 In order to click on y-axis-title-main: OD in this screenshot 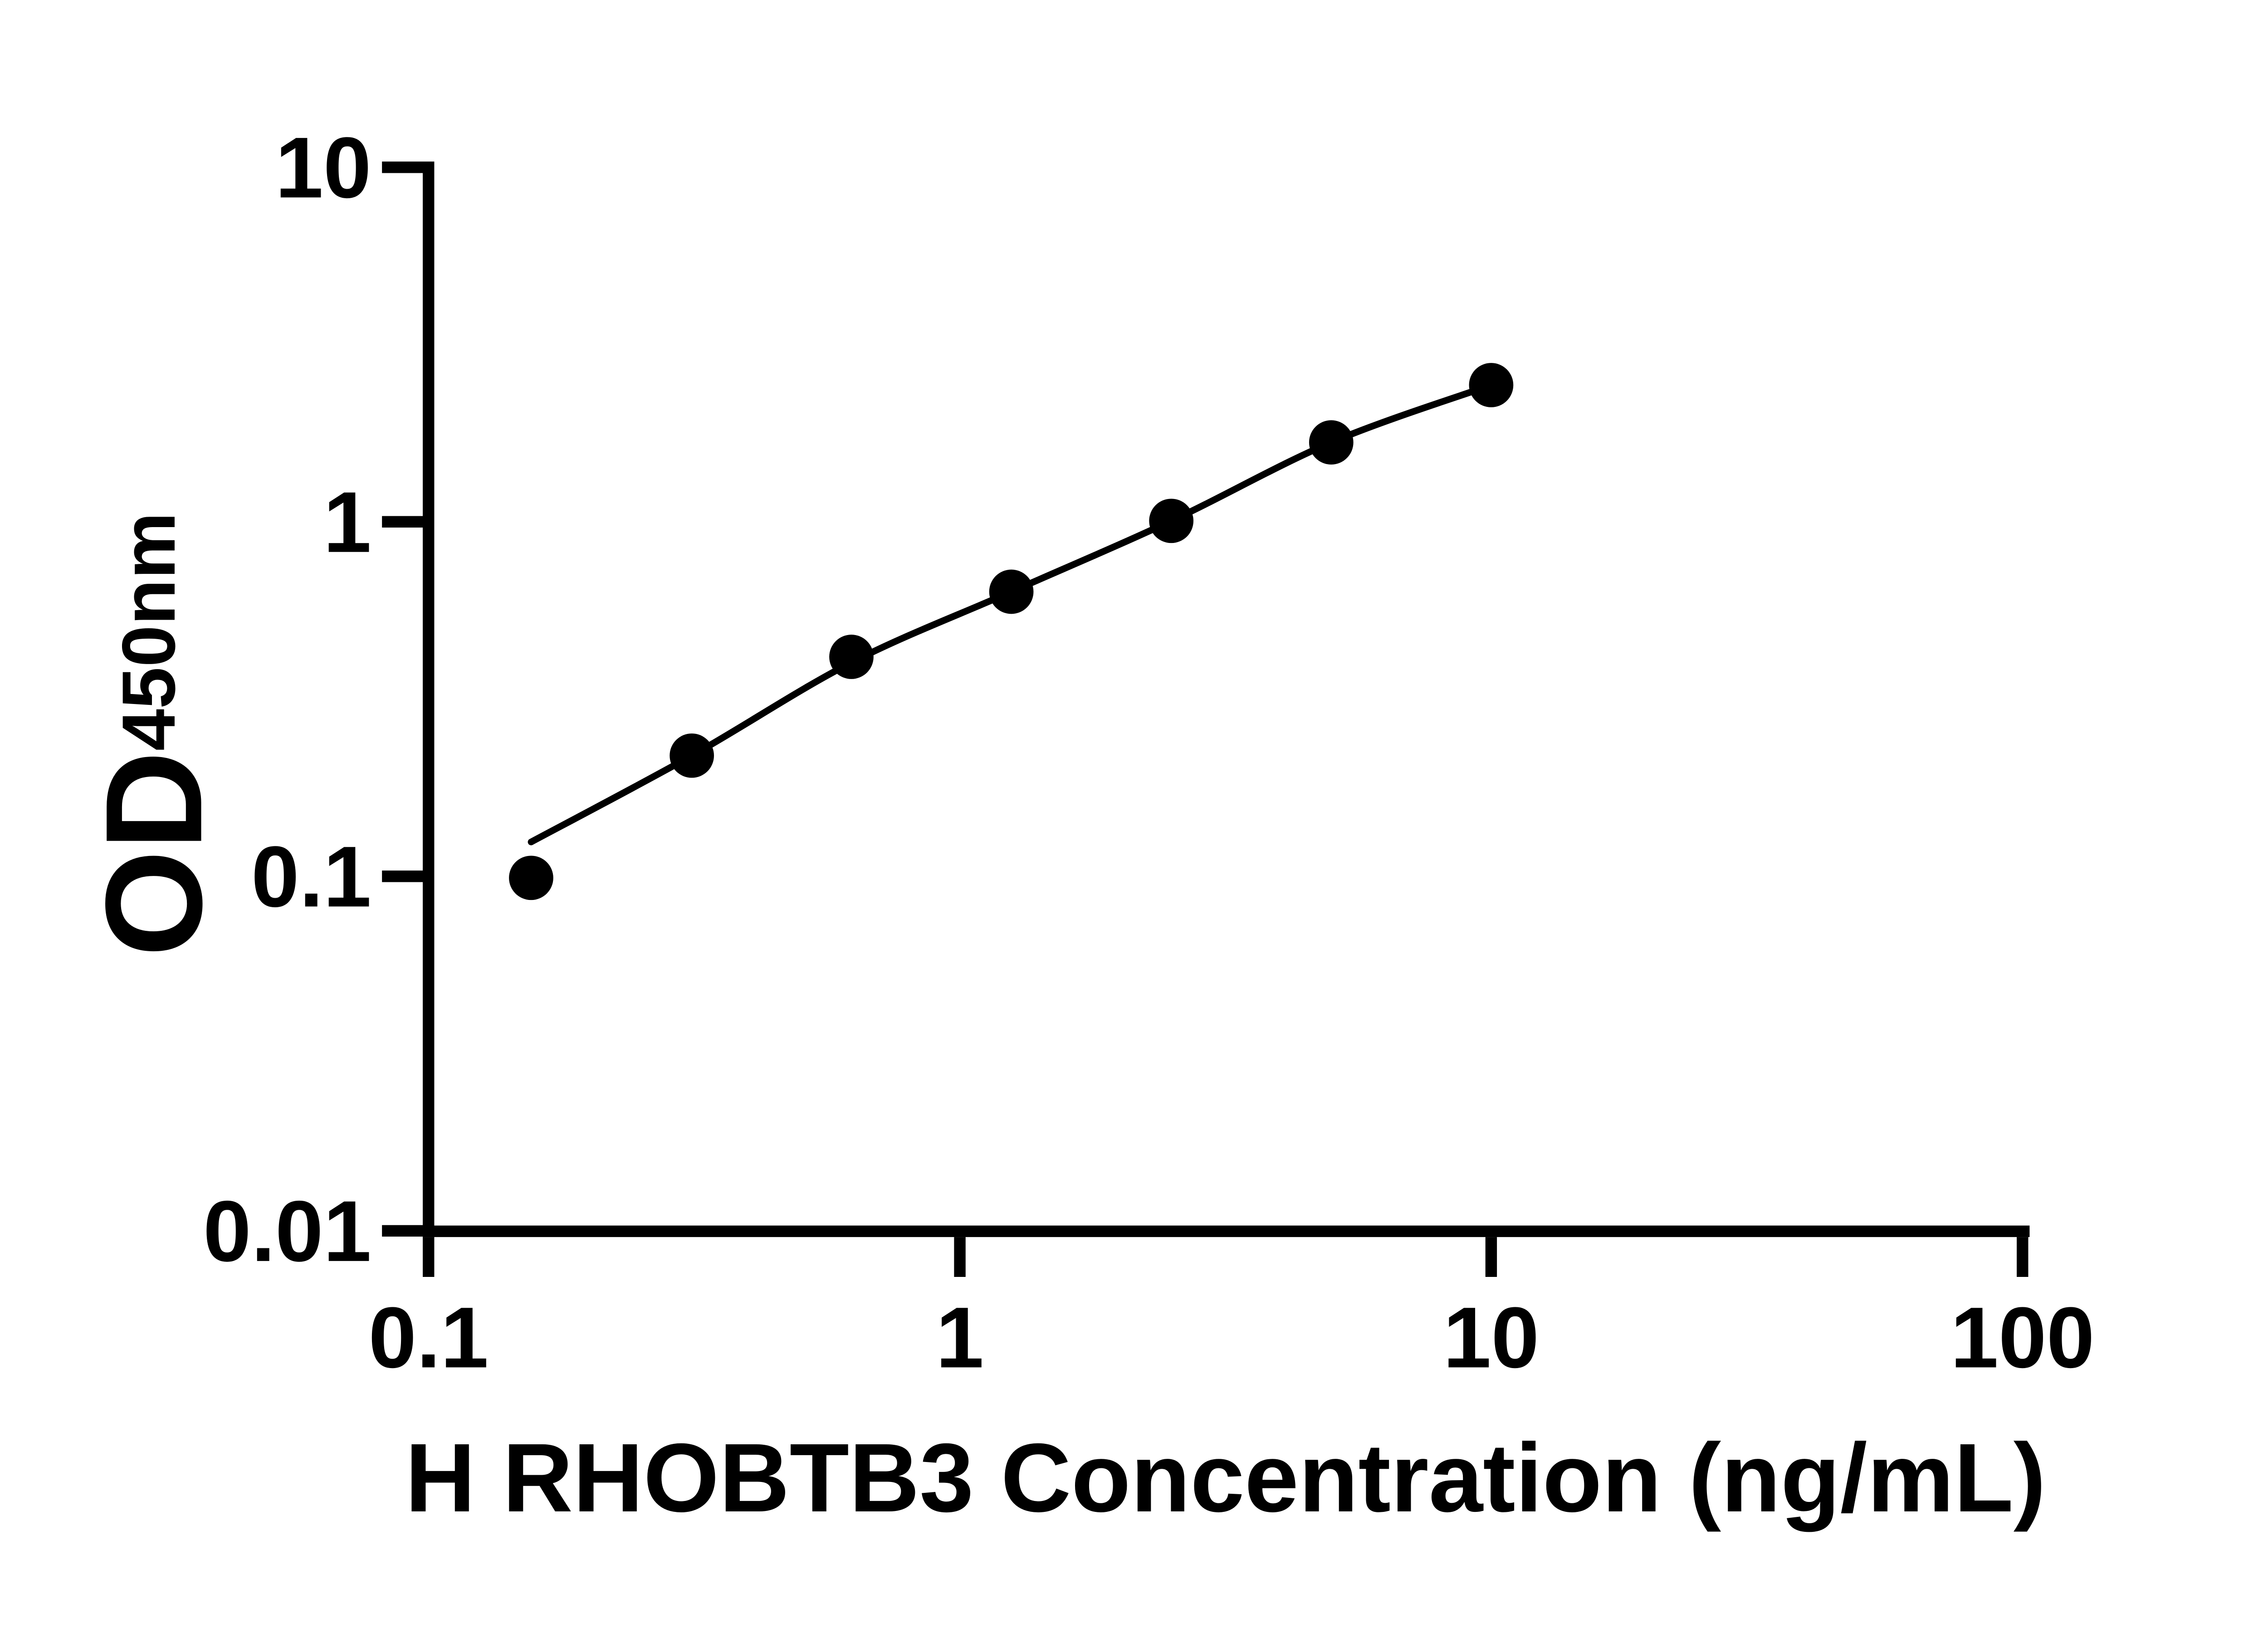, I will do `click(154, 854)`.